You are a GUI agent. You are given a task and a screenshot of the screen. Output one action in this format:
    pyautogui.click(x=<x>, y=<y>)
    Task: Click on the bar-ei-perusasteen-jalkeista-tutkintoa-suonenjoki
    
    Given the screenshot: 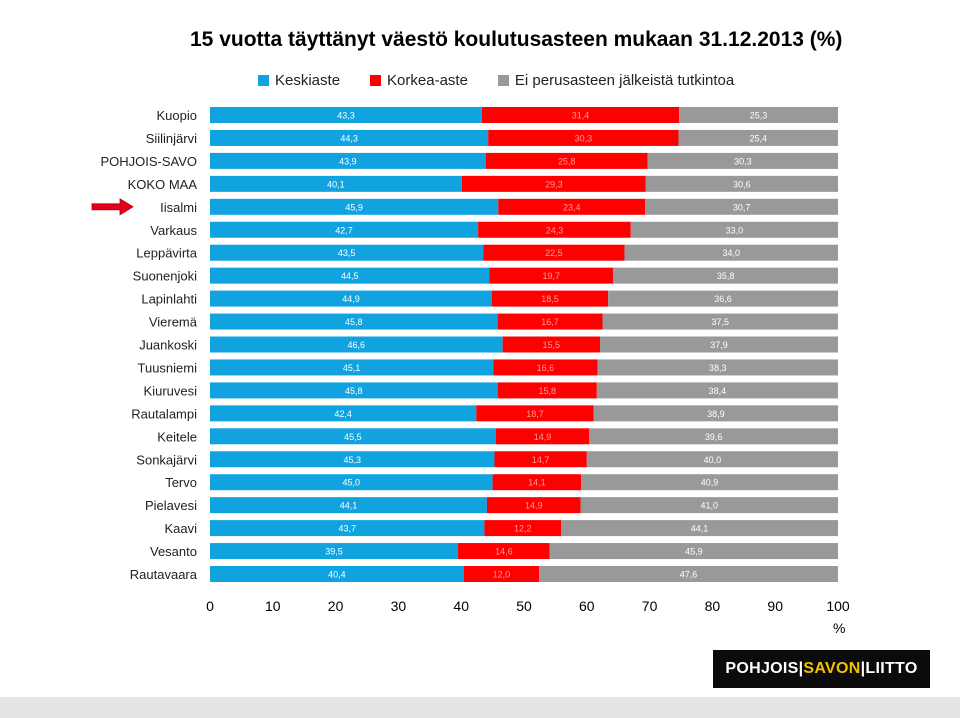 What is the action you would take?
    pyautogui.click(x=725, y=275)
    